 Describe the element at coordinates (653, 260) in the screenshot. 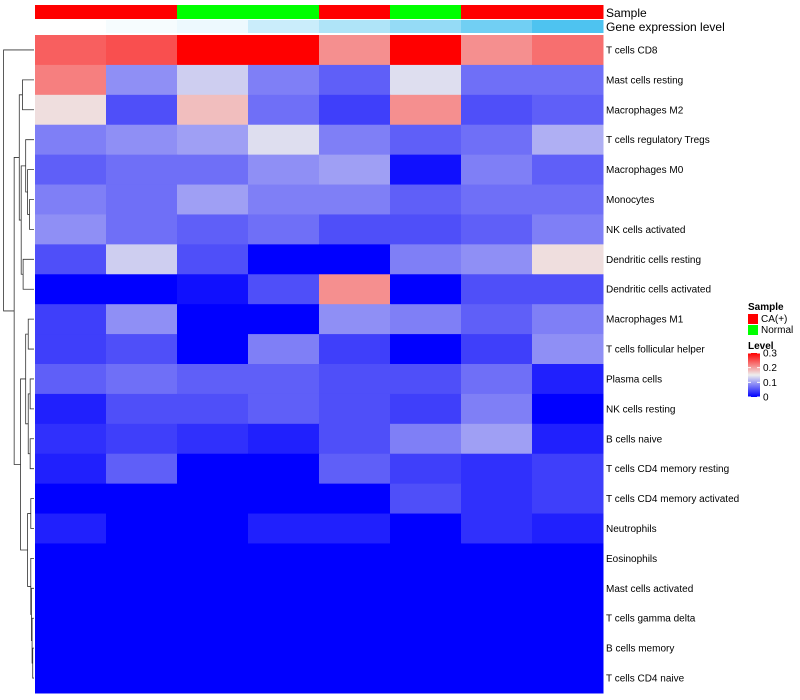

I see `row-label: Dendritic cells resting` at that location.